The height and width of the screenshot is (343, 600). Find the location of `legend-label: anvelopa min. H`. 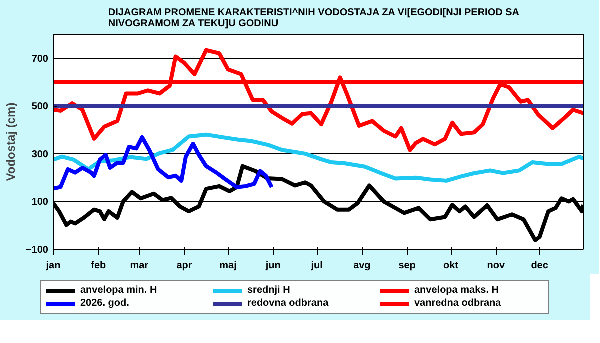

legend-label: anvelopa min. H is located at coordinates (119, 290).